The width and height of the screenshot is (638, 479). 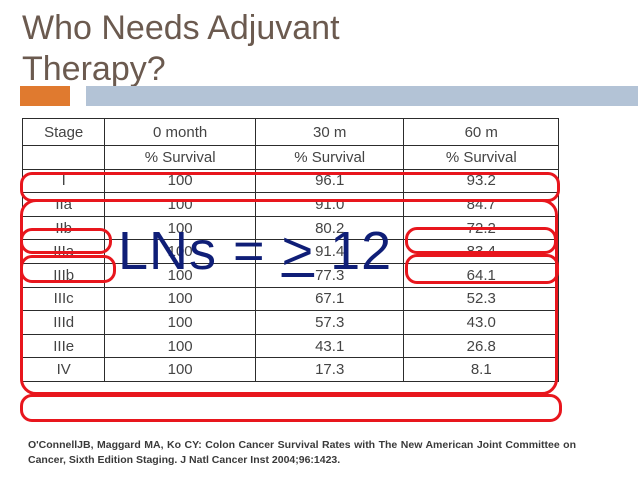 What do you see at coordinates (180, 132) in the screenshot?
I see `table-header-cell: 0 month` at bounding box center [180, 132].